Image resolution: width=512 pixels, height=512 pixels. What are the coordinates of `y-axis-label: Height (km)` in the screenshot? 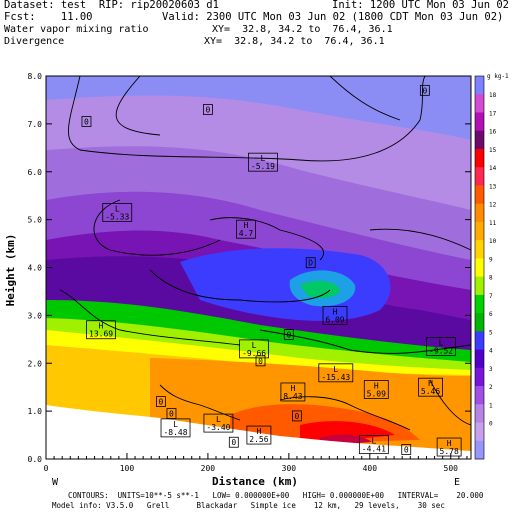 It's located at (10, 270).